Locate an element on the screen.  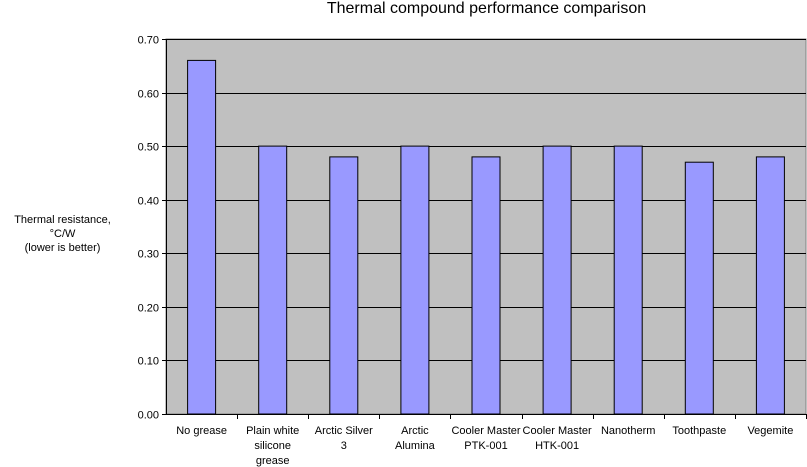
x-tick-label: Vegemite is located at coordinates (770, 431).